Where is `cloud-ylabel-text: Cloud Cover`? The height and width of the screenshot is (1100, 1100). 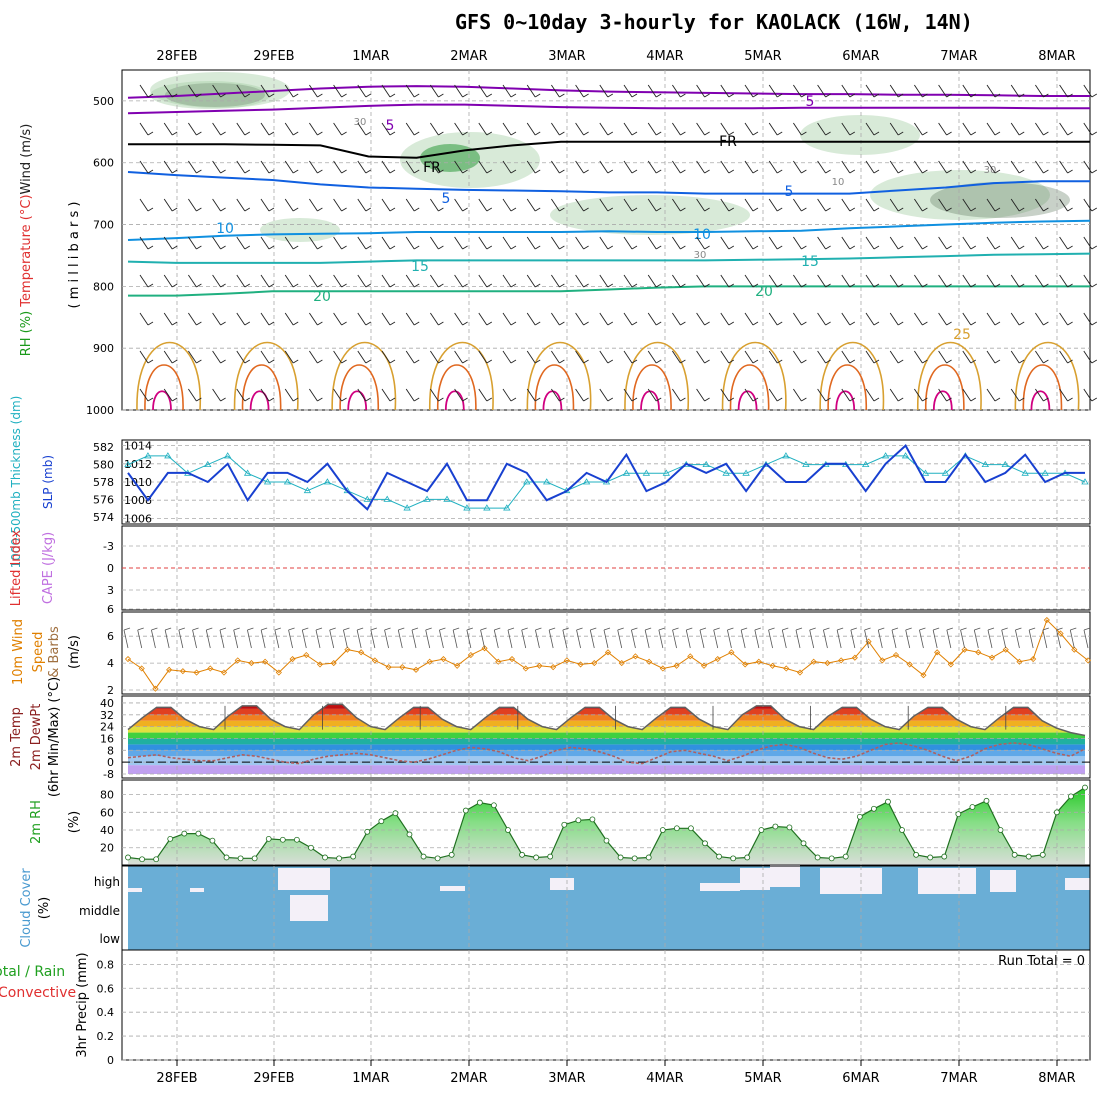
cloud-ylabel-text: Cloud Cover is located at coordinates (26, 908).